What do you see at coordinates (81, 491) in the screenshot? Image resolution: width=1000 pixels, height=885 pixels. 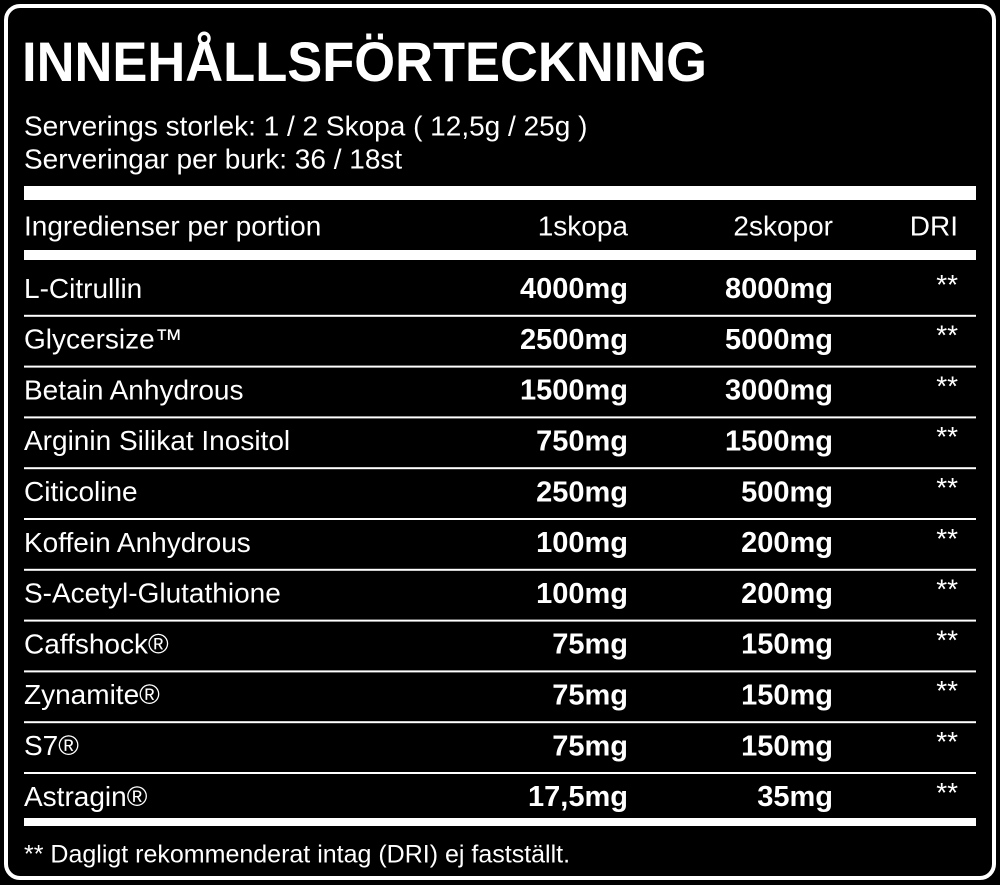 I see `ingredient-name: Citicoline` at bounding box center [81, 491].